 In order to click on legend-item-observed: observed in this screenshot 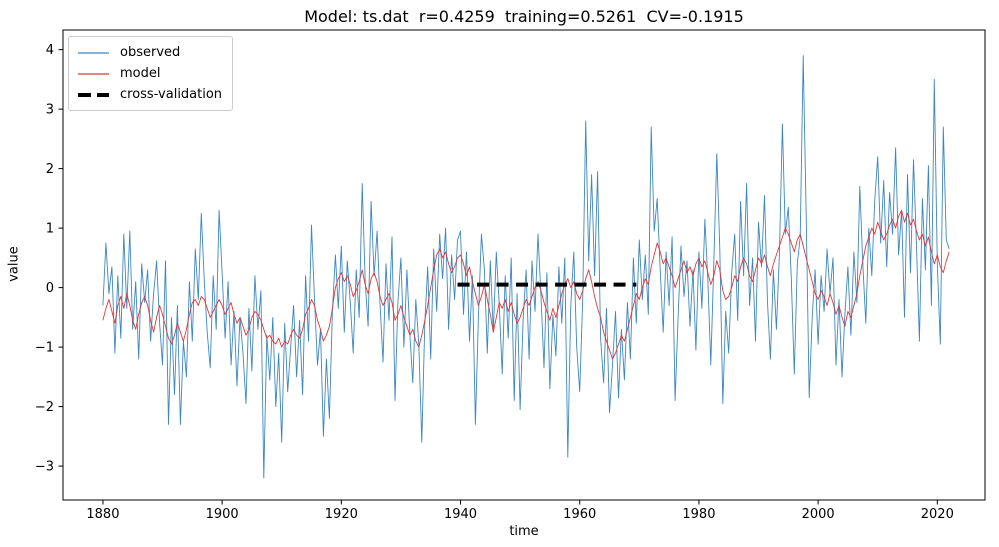, I will do `click(149, 52)`.